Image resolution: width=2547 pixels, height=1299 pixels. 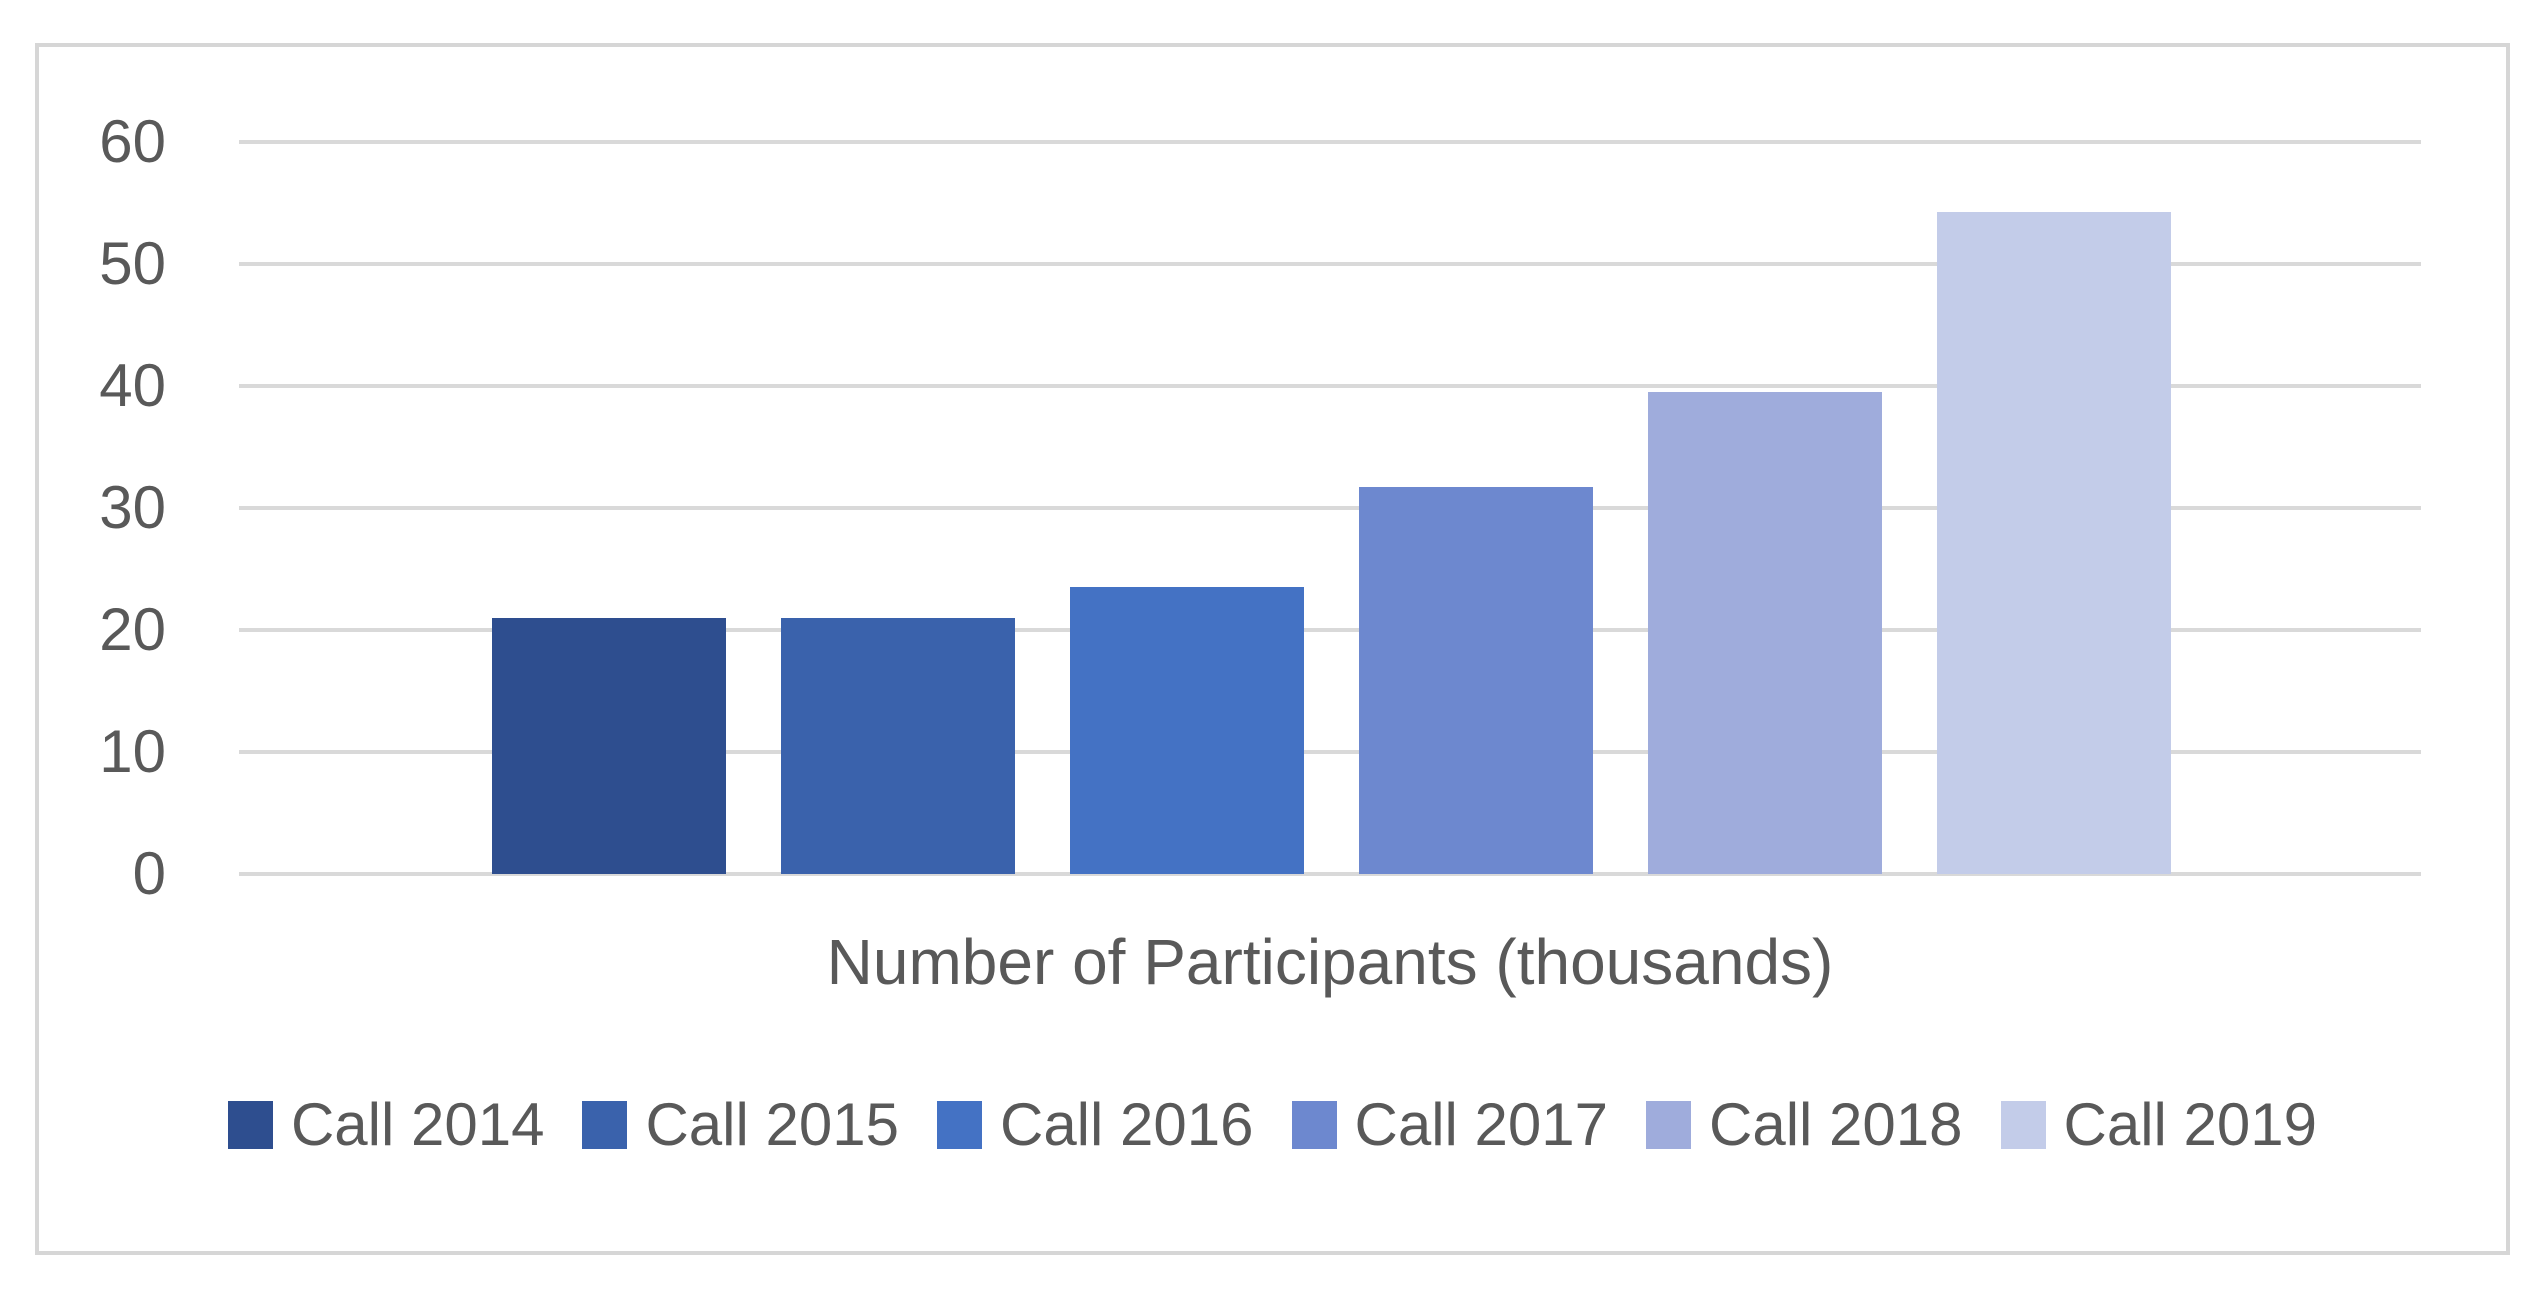 I want to click on legend-item-call-2014: Call 2014, so click(x=386, y=1124).